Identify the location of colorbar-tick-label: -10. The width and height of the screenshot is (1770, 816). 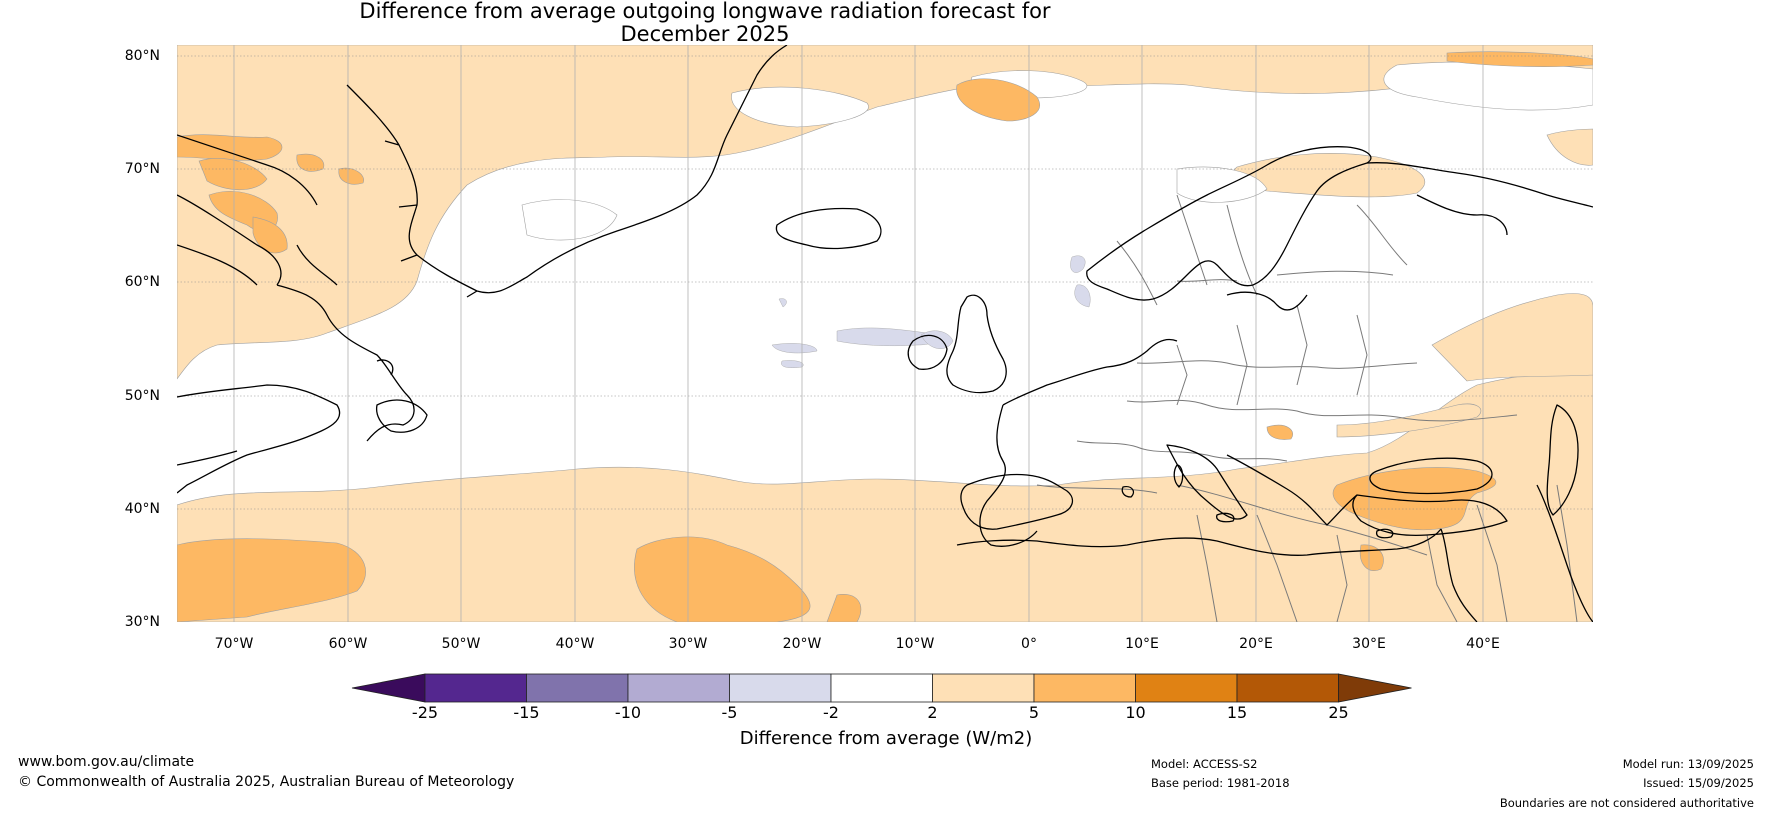
(628, 712).